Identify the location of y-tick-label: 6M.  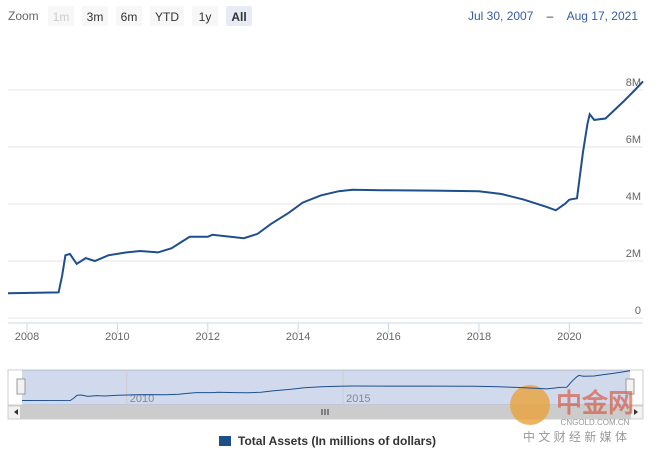
(633, 140).